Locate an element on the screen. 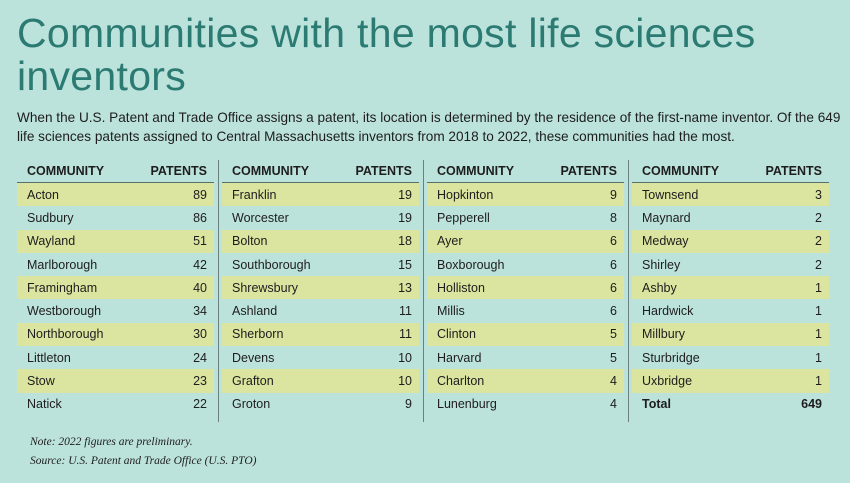 The height and width of the screenshot is (483, 850). patents-cell: 40 is located at coordinates (200, 287).